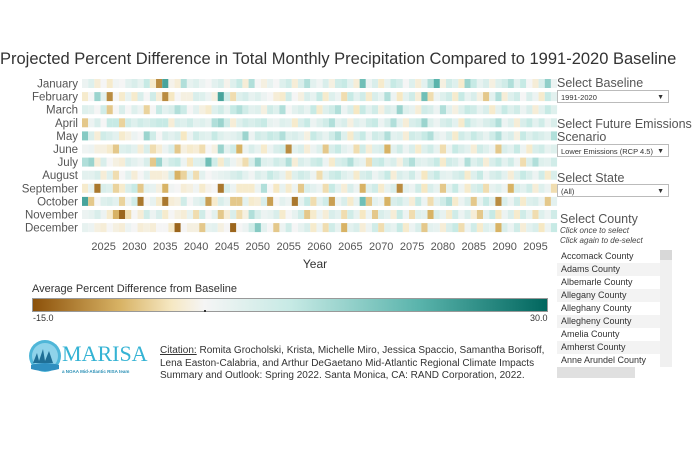 Image resolution: width=700 pixels, height=467 pixels. I want to click on county-scrollbar, so click(666, 308).